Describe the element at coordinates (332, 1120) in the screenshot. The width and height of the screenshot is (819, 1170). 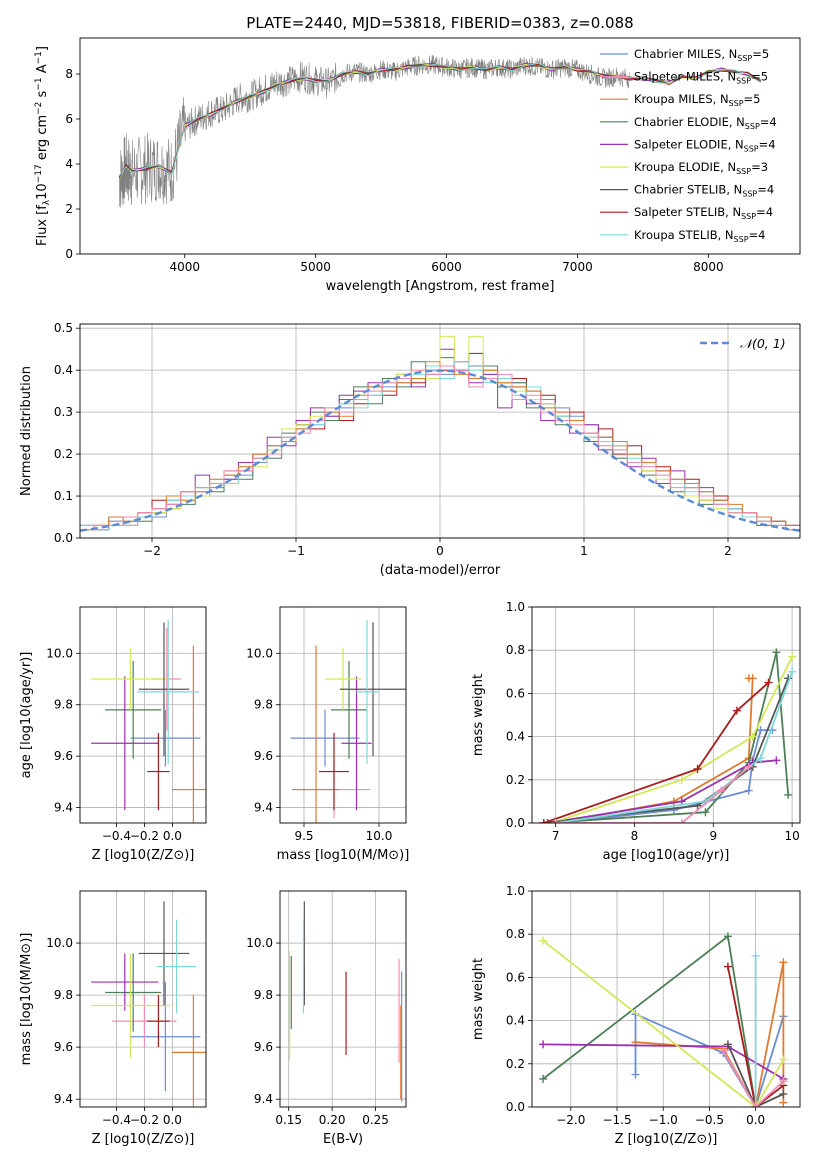
I see `x-tick-label: 0.20` at that location.